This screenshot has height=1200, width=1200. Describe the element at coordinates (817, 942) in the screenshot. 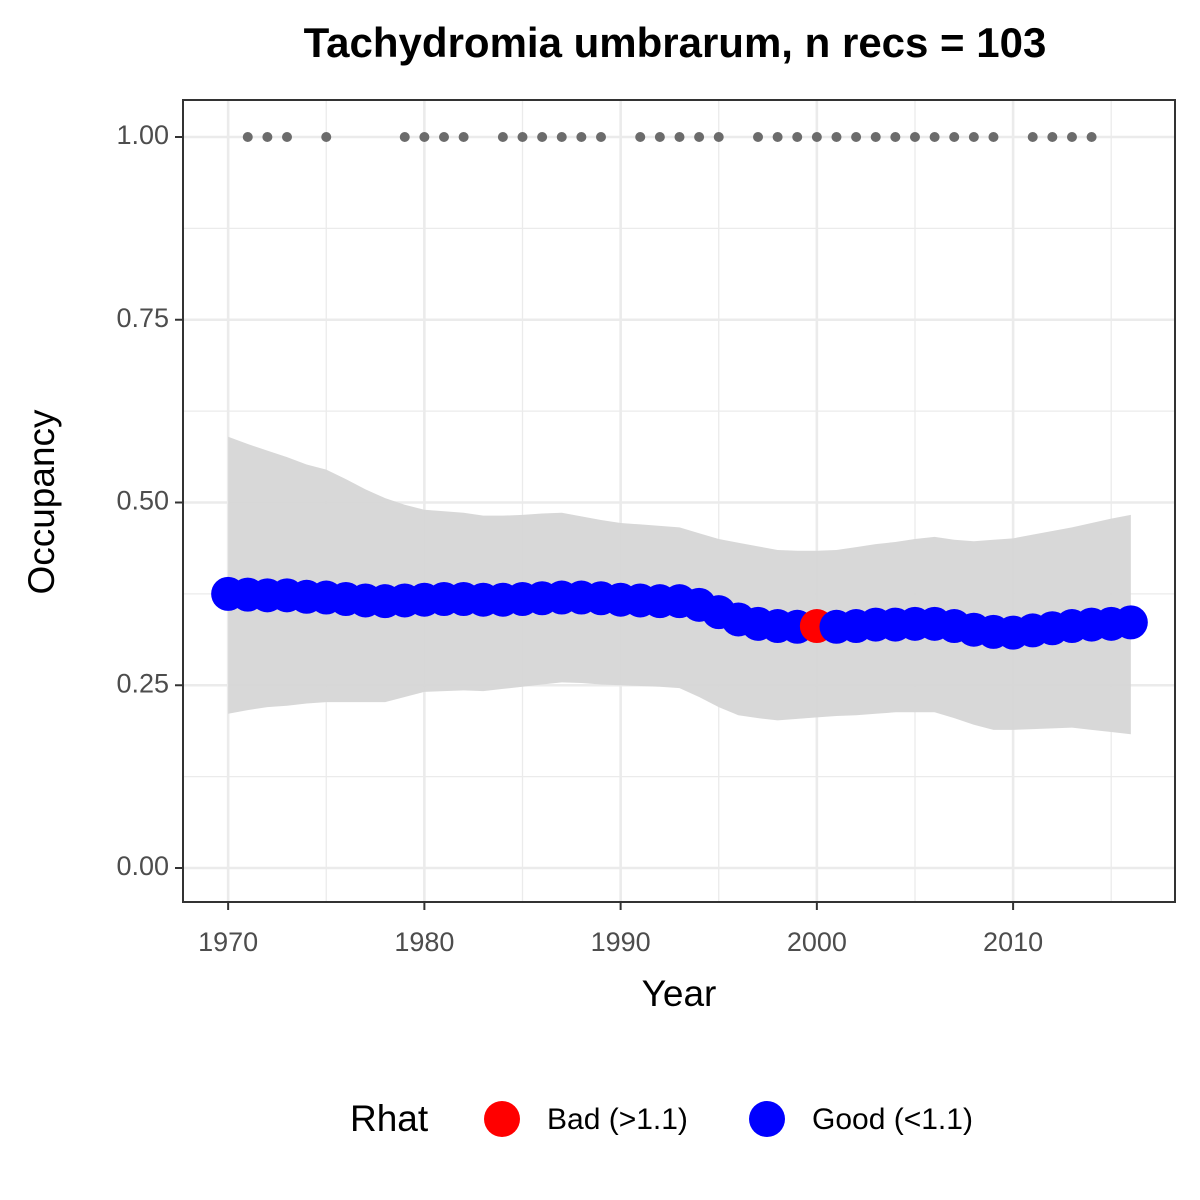

I see `x-tick-label: 2000` at that location.